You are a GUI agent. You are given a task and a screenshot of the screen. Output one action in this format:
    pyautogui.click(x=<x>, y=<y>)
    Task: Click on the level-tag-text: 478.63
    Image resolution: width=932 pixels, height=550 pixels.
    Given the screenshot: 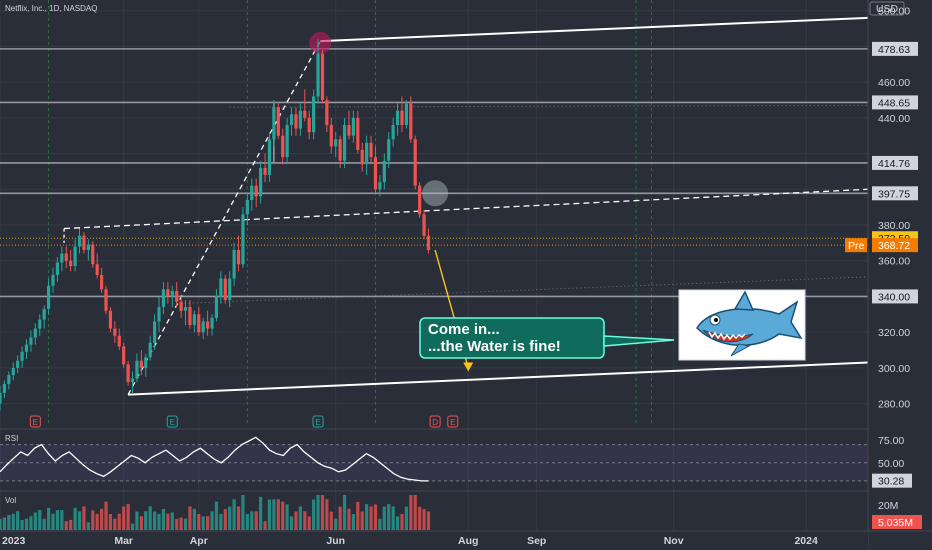 What is the action you would take?
    pyautogui.click(x=894, y=50)
    